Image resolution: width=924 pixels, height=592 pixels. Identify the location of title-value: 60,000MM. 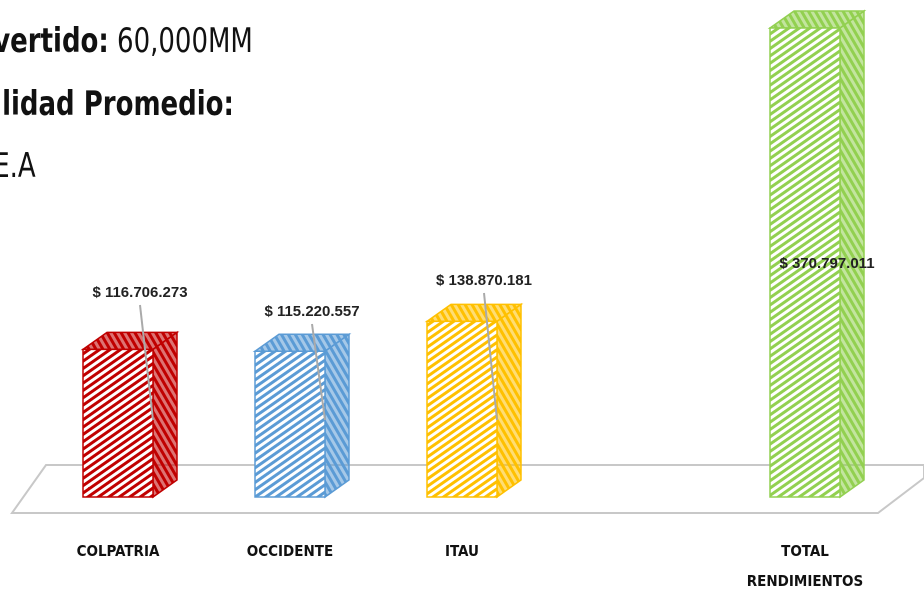
(185, 41).